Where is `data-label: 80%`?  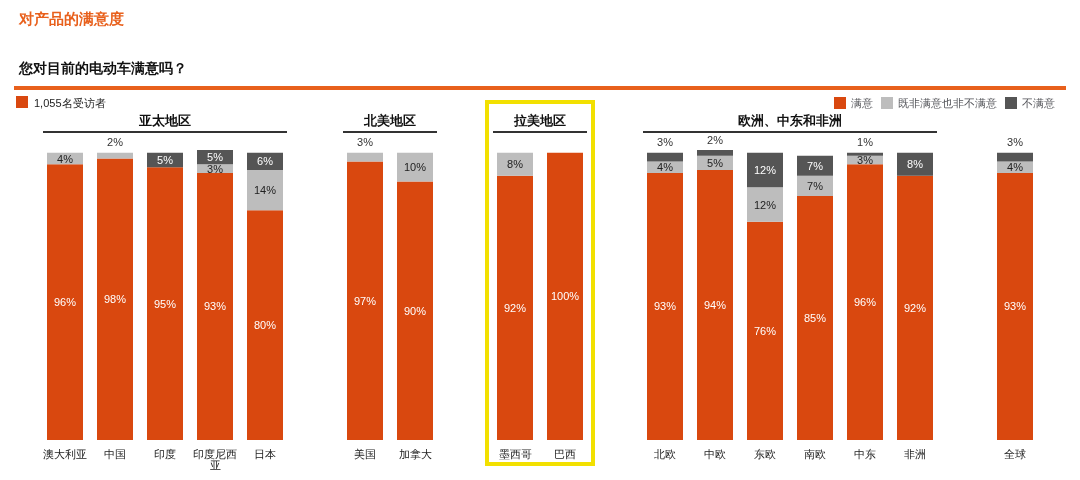
data-label: 80% is located at coordinates (265, 325).